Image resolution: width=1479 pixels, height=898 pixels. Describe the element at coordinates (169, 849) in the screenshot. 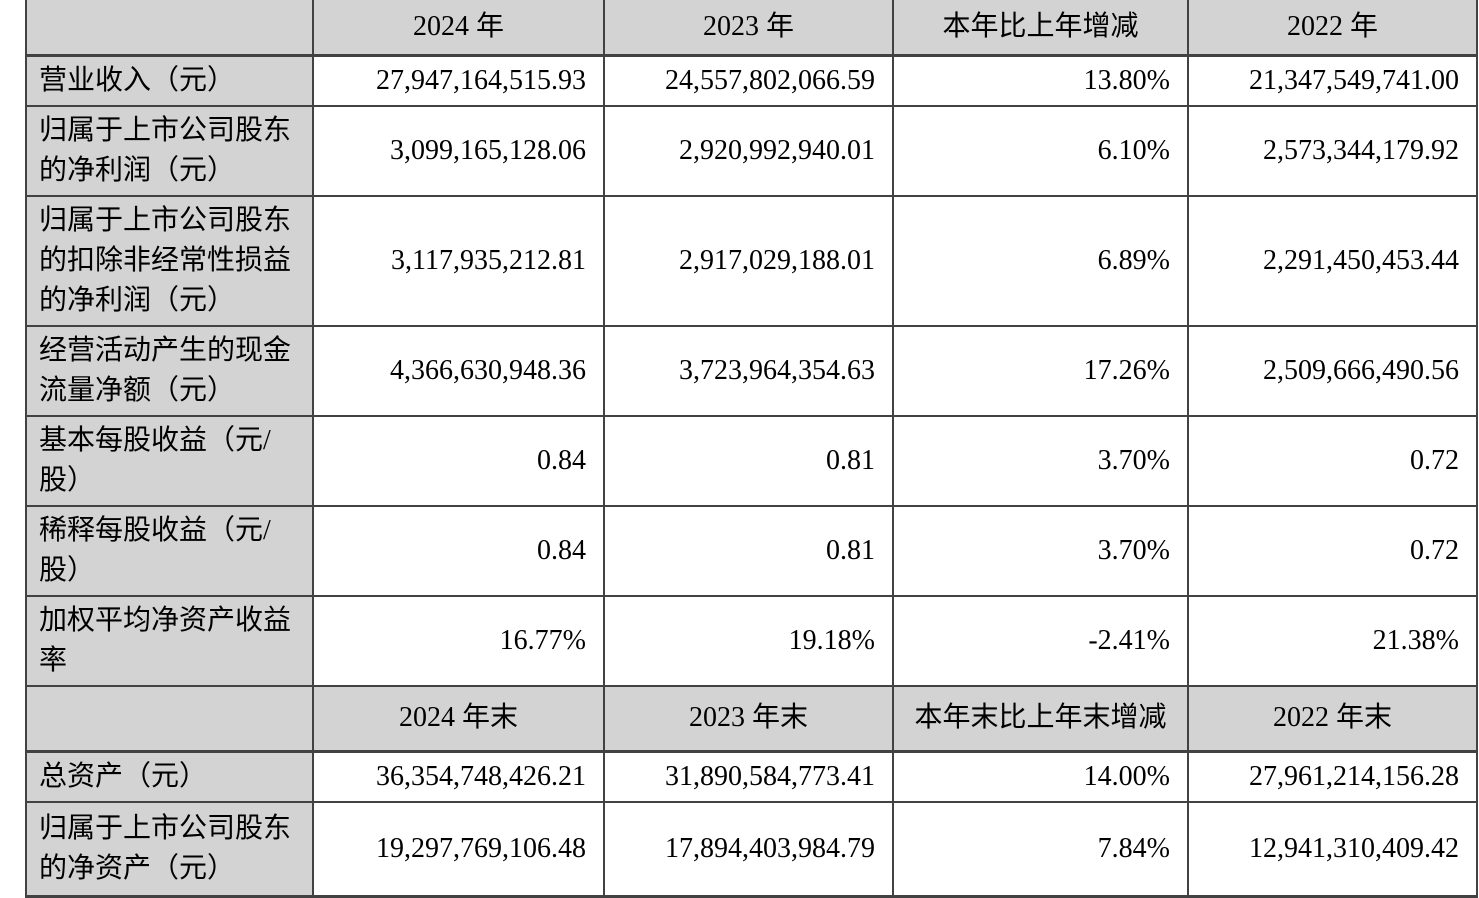

I see `row-label: 归属于上市公司股东的净资产（元）` at that location.